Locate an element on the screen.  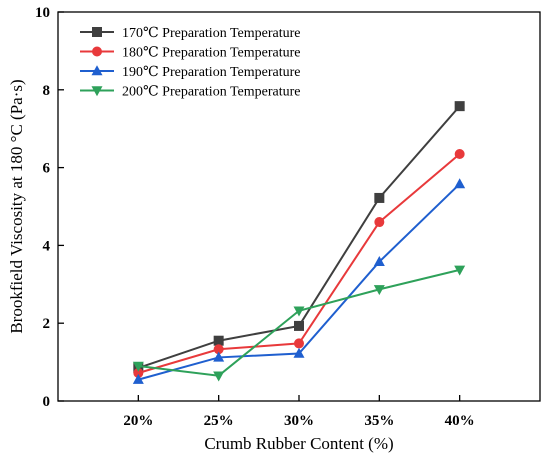
y-tick-label: 0 is located at coordinates (47, 402).